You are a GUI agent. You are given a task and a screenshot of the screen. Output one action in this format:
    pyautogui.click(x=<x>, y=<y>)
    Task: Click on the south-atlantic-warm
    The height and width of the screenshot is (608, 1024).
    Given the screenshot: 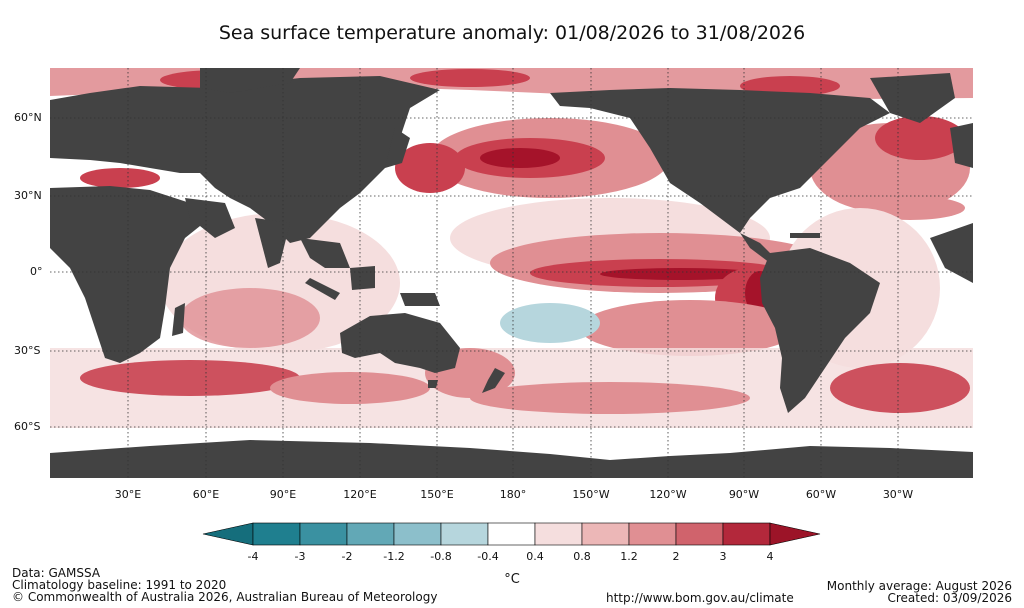 What is the action you would take?
    pyautogui.click(x=900, y=388)
    